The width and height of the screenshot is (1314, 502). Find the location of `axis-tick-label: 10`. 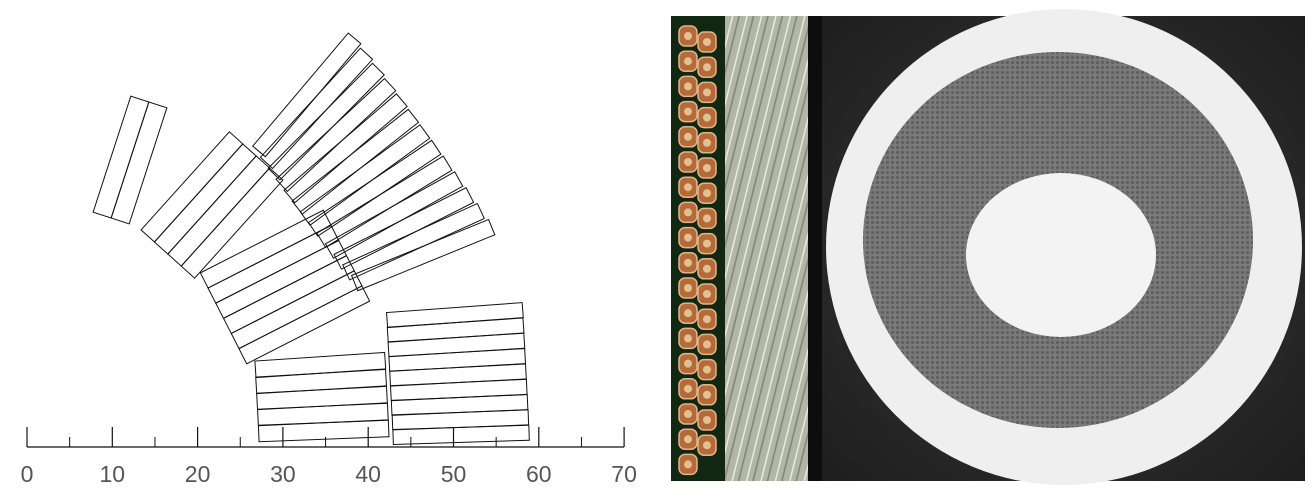

axis-tick-label: 10 is located at coordinates (113, 474).